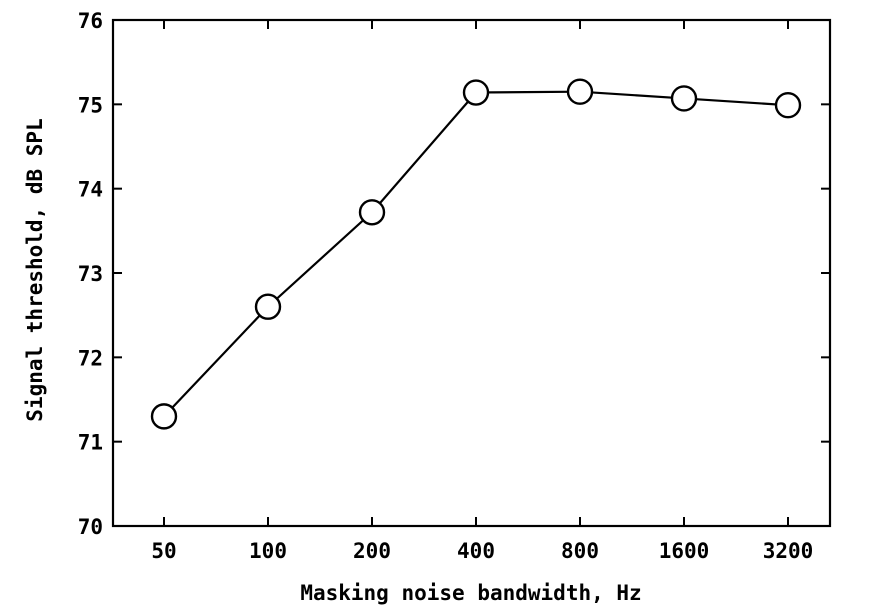 The image size is (872, 614). What do you see at coordinates (788, 551) in the screenshot?
I see `x-tick-label: 3200` at bounding box center [788, 551].